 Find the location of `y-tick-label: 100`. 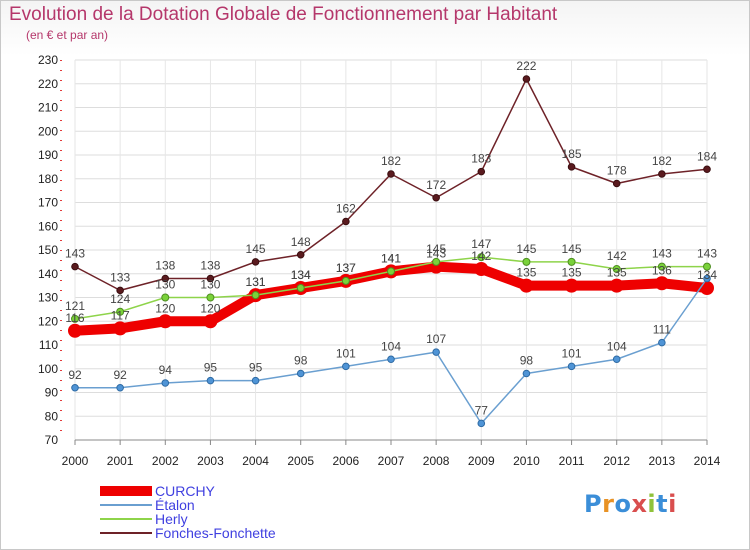

y-tick-label: 100 is located at coordinates (48, 369).